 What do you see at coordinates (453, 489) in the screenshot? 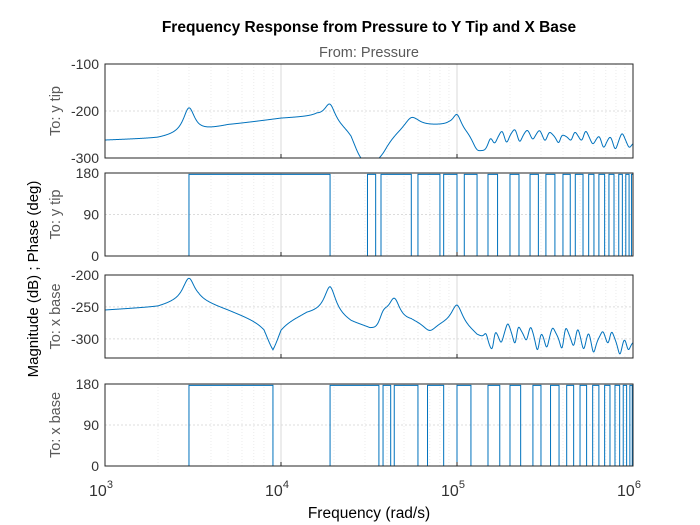
I see `x-tick-label: 10⁵` at bounding box center [453, 489].